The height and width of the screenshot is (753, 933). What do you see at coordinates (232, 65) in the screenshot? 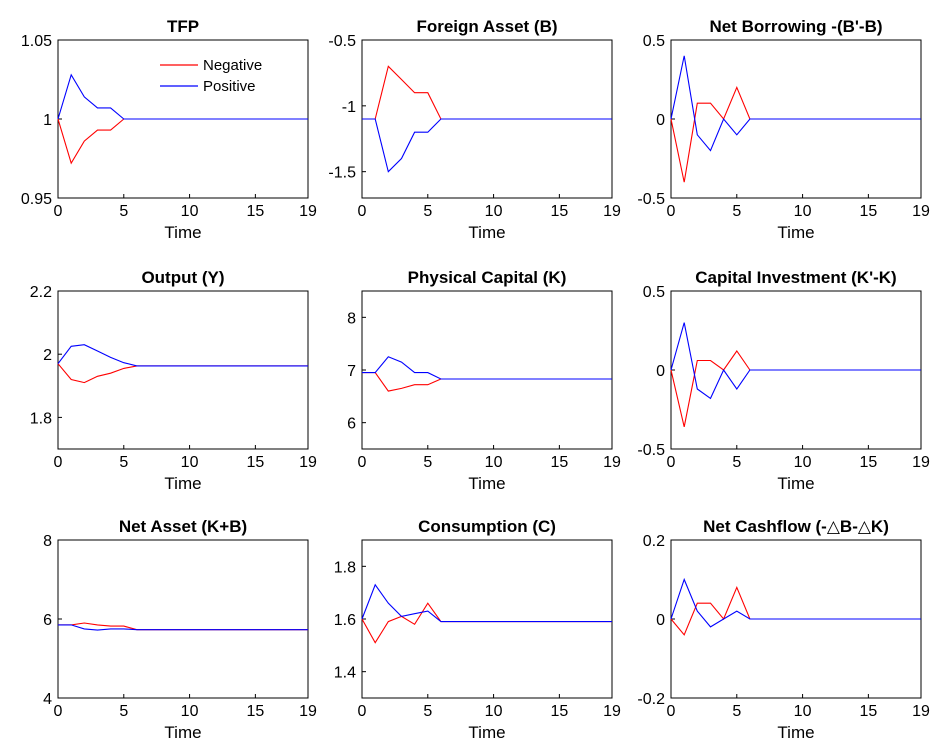
I see `legend-label: Negative` at bounding box center [232, 65].